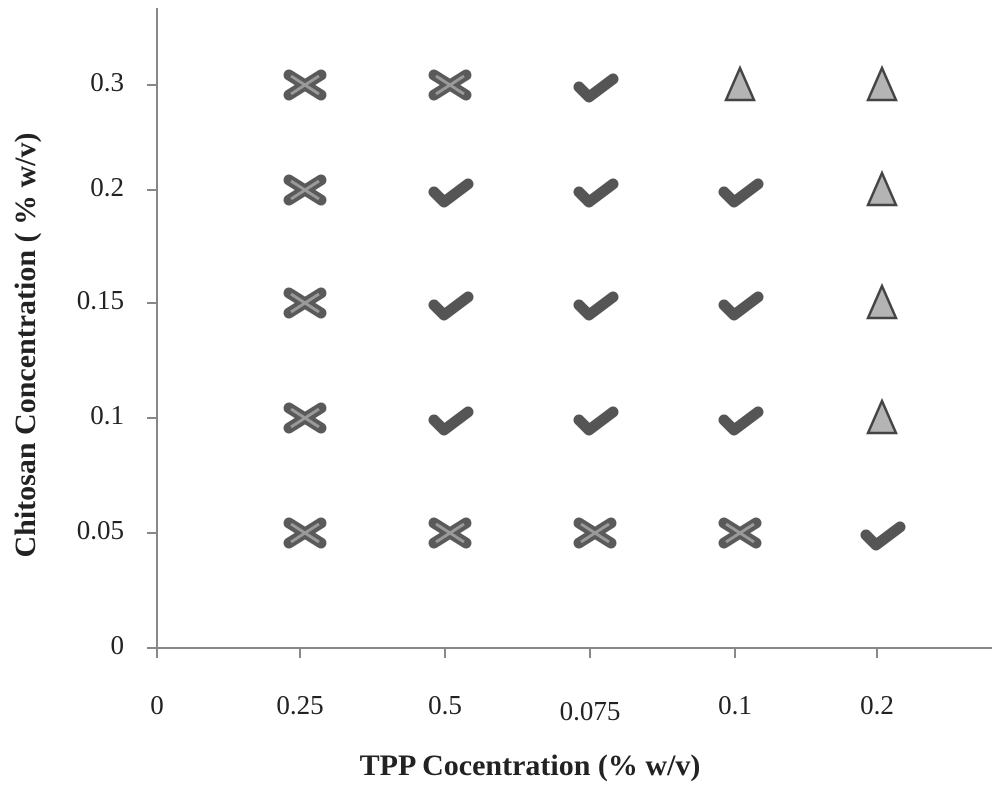  Describe the element at coordinates (100, 530) in the screenshot. I see `y-tick-label: 0.05` at that location.